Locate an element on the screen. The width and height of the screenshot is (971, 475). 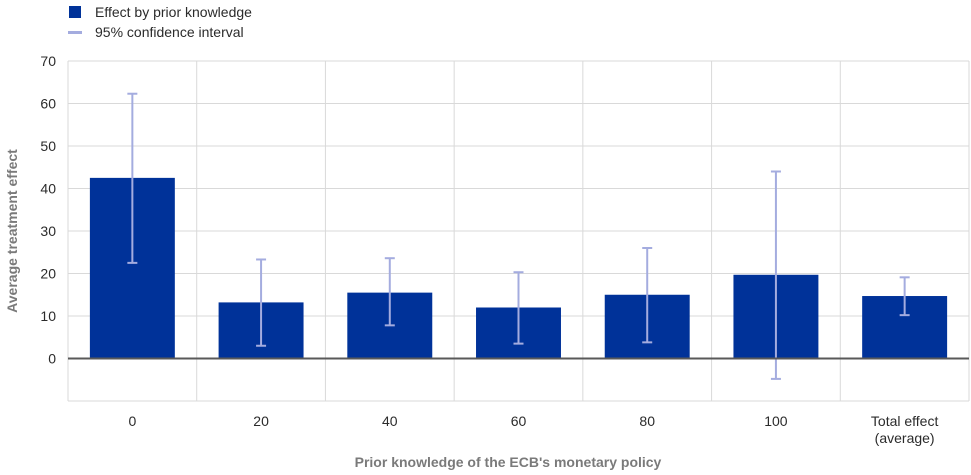
y-tick-label: 10 is located at coordinates (48, 316).